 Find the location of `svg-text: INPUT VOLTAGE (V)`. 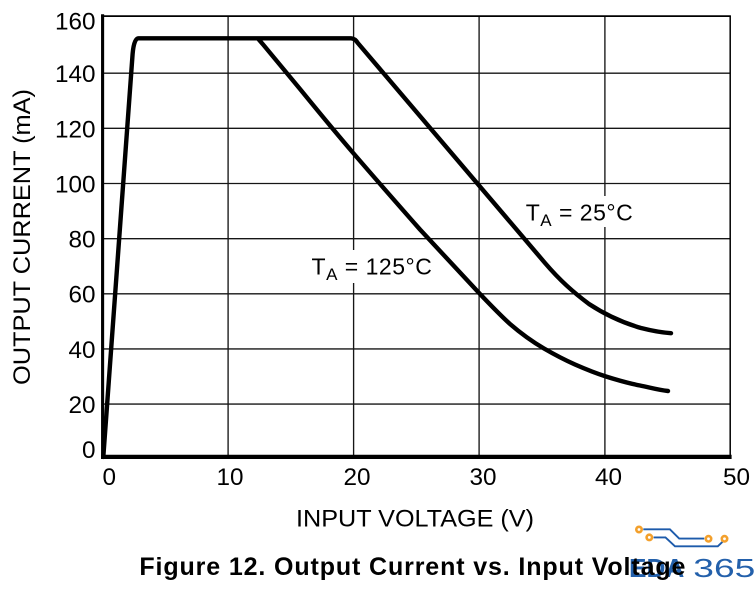

svg-text: INPUT VOLTAGE (V) is located at coordinates (415, 518).